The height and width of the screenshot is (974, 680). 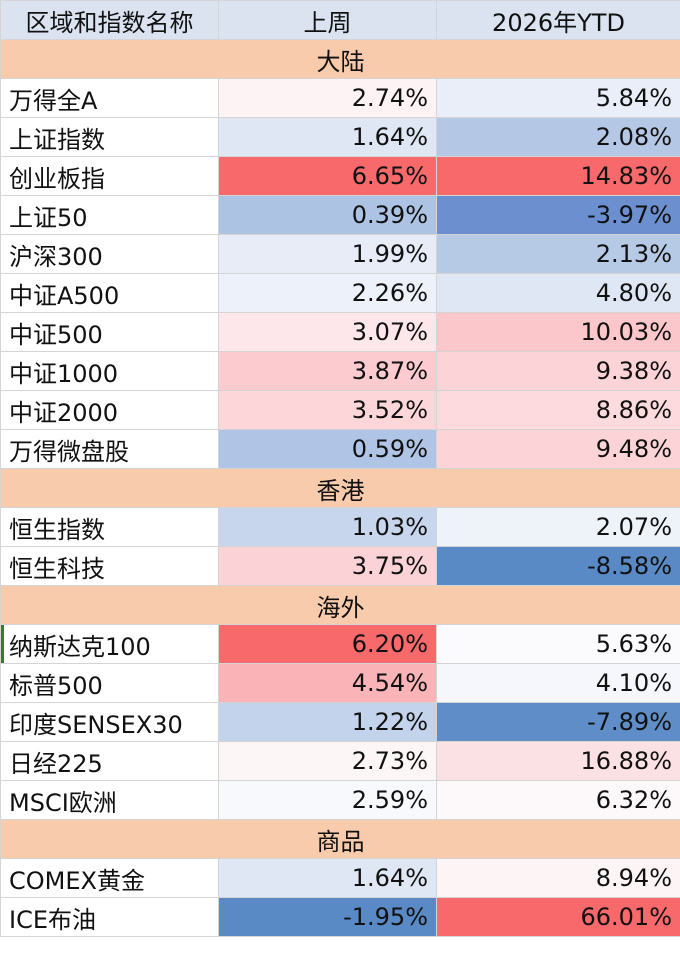 What do you see at coordinates (558, 176) in the screenshot?
I see `ytd-cell: 14.83%` at bounding box center [558, 176].